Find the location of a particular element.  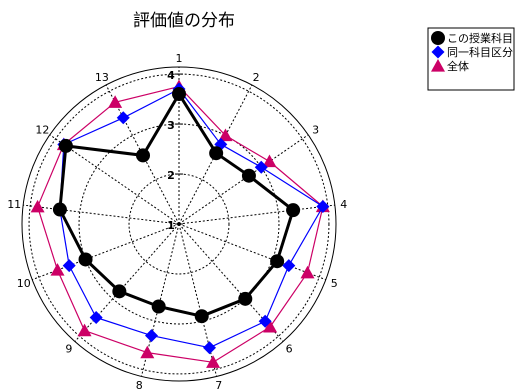

axis-label-11: 11 is located at coordinates (14, 204).